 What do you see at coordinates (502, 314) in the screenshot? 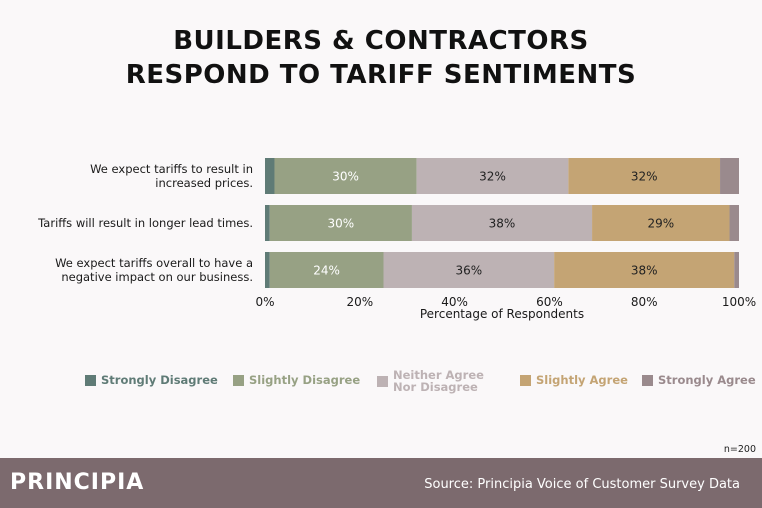
I see `x-axis-label: Percentage of Respondents` at bounding box center [502, 314].